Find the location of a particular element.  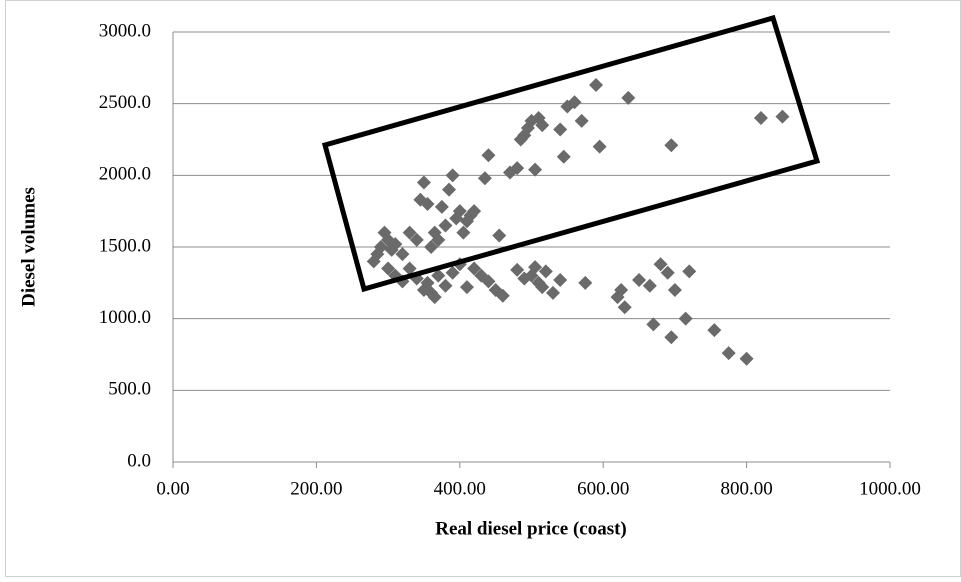

y-tick-label: 1000.0 is located at coordinates (125, 317).